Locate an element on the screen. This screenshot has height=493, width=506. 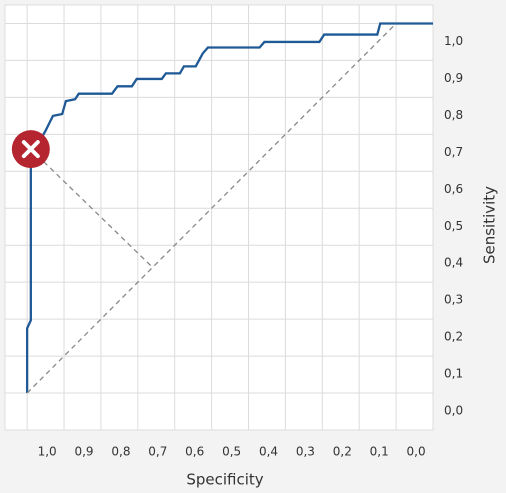
x-tick-label: 0,2 is located at coordinates (342, 452).